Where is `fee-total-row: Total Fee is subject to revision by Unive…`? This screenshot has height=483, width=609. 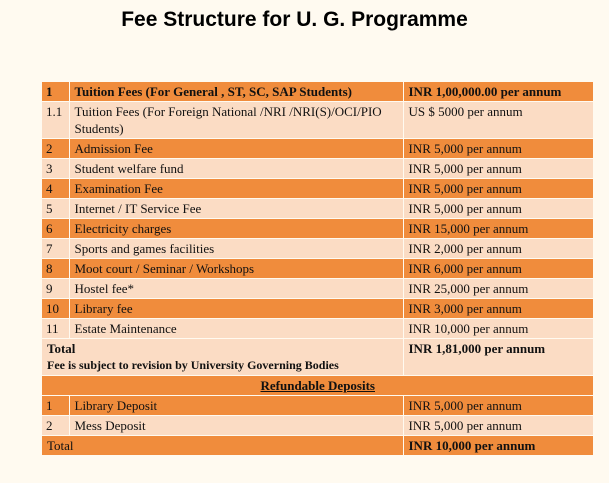
fee-total-row: Total Fee is subject to revision by Unive… is located at coordinates (318, 357).